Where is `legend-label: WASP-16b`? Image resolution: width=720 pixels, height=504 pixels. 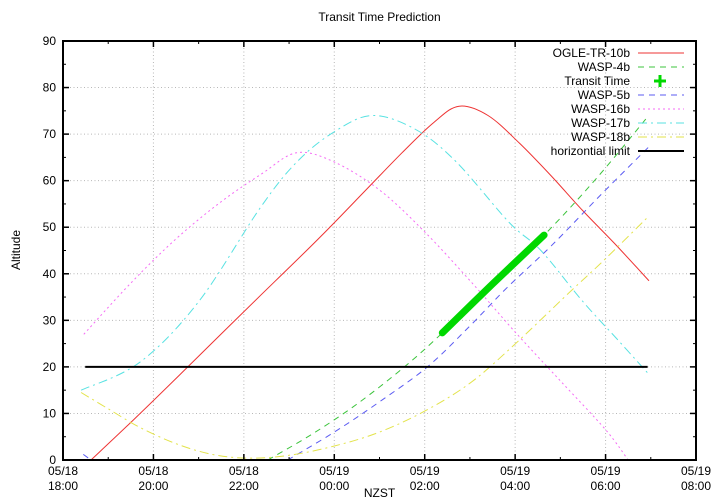
legend-label: WASP-16b is located at coordinates (600, 109).